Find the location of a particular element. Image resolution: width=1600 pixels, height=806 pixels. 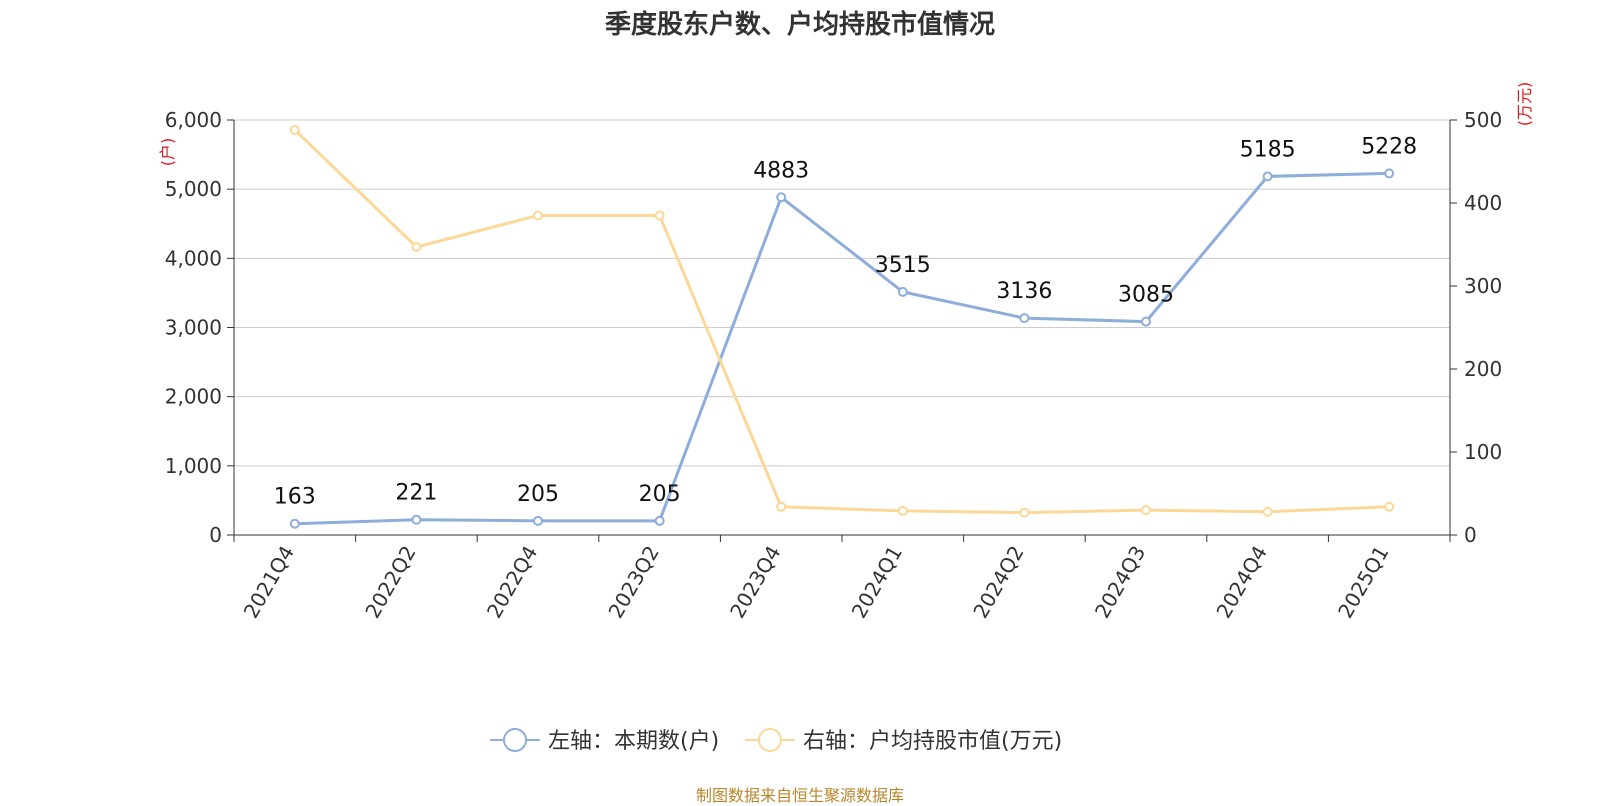

legend: 左轴：本期数(户) 右轴：户均持股市值(万元) is located at coordinates (776, 741).